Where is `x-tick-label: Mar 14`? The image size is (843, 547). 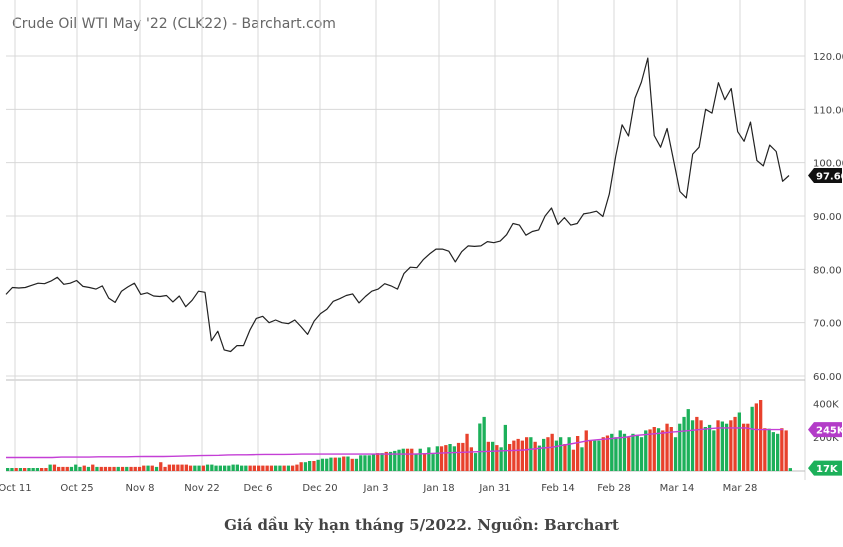 x-tick-label: Mar 14 is located at coordinates (677, 488).